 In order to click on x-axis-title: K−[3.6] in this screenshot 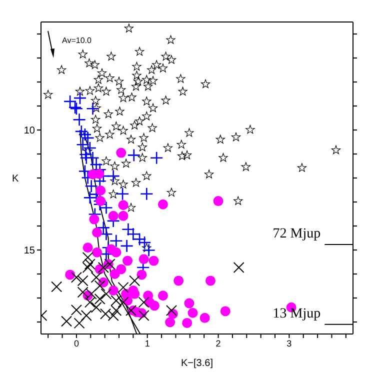, I will do `click(197, 363)`.